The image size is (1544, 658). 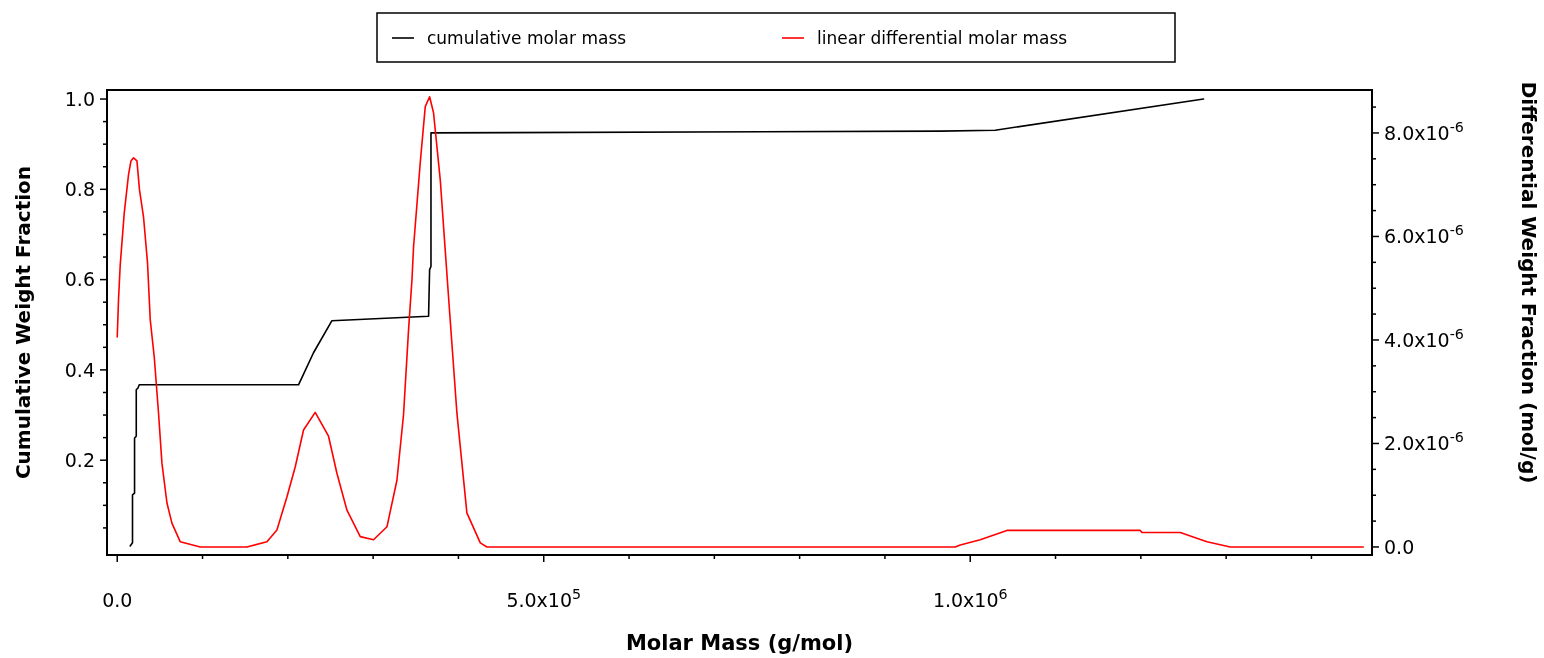 I want to click on y-tick-label: 0.4, so click(x=79, y=369).